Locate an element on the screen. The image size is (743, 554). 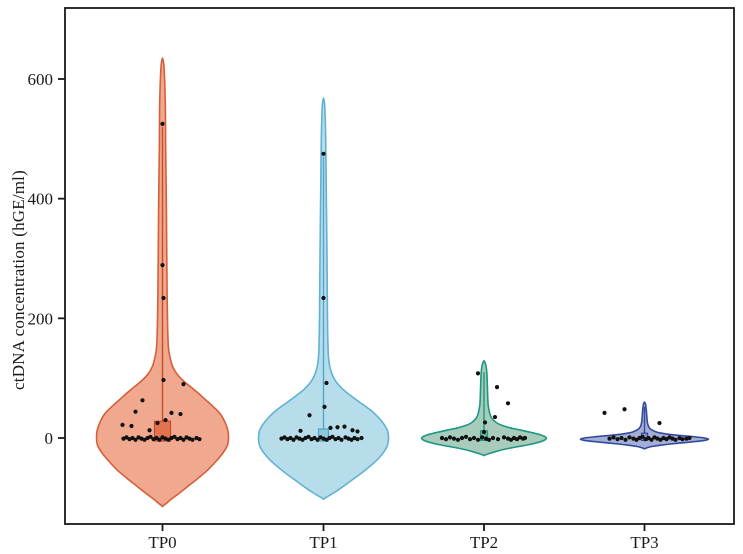
data-points-TP2 is located at coordinates (483, 406).